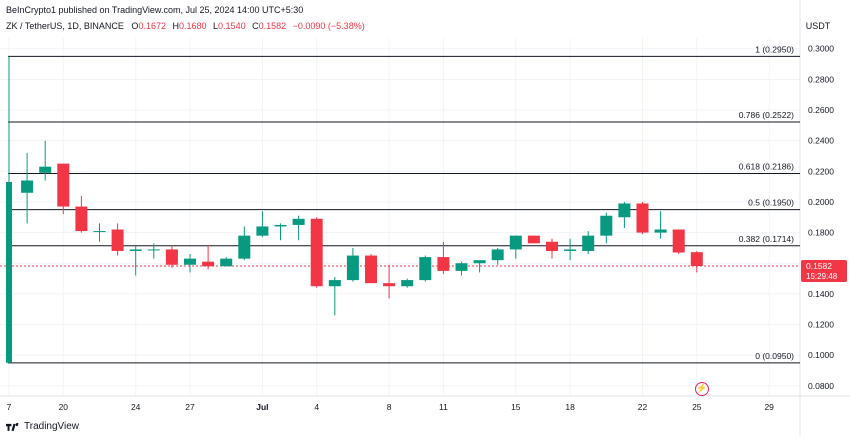  Describe the element at coordinates (821, 171) in the screenshot. I see `y-tick-label: 0.2200` at that location.